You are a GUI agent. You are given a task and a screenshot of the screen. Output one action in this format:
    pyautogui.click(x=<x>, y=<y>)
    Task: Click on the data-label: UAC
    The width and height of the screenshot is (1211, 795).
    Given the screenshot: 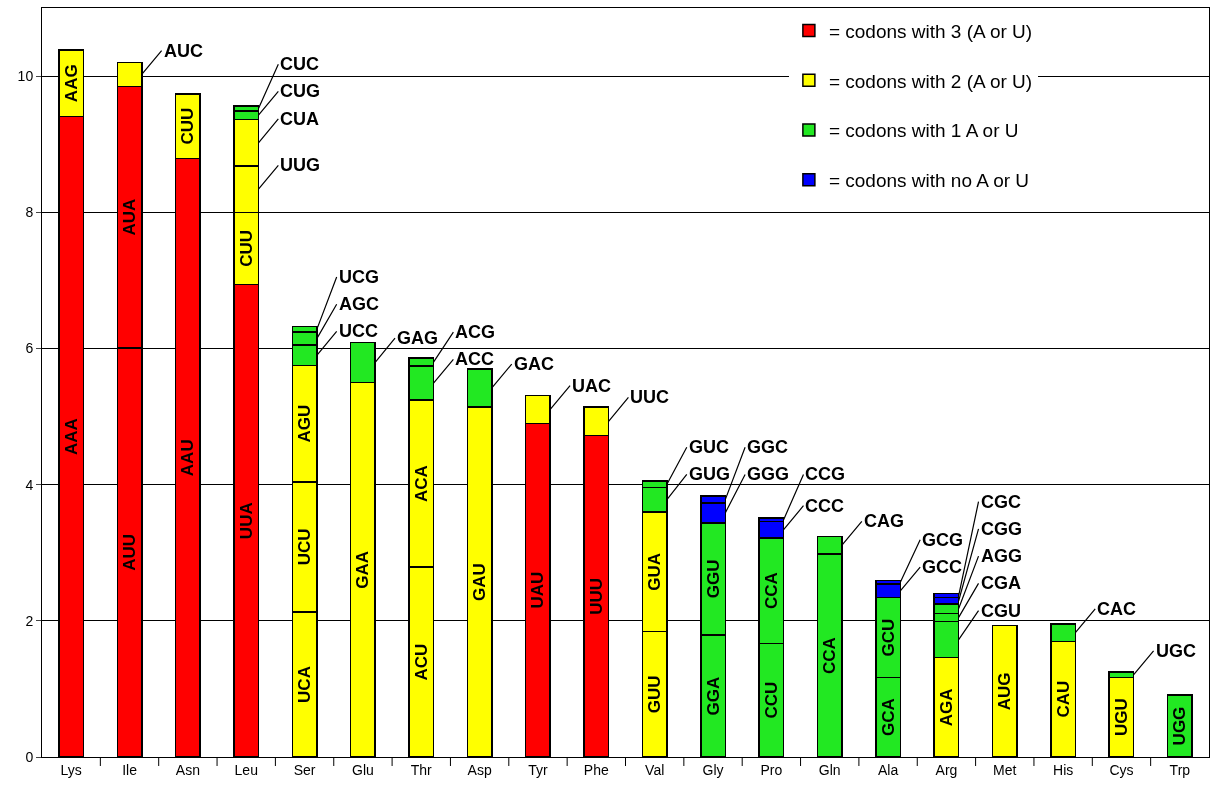 What is the action you would take?
    pyautogui.click(x=591, y=386)
    